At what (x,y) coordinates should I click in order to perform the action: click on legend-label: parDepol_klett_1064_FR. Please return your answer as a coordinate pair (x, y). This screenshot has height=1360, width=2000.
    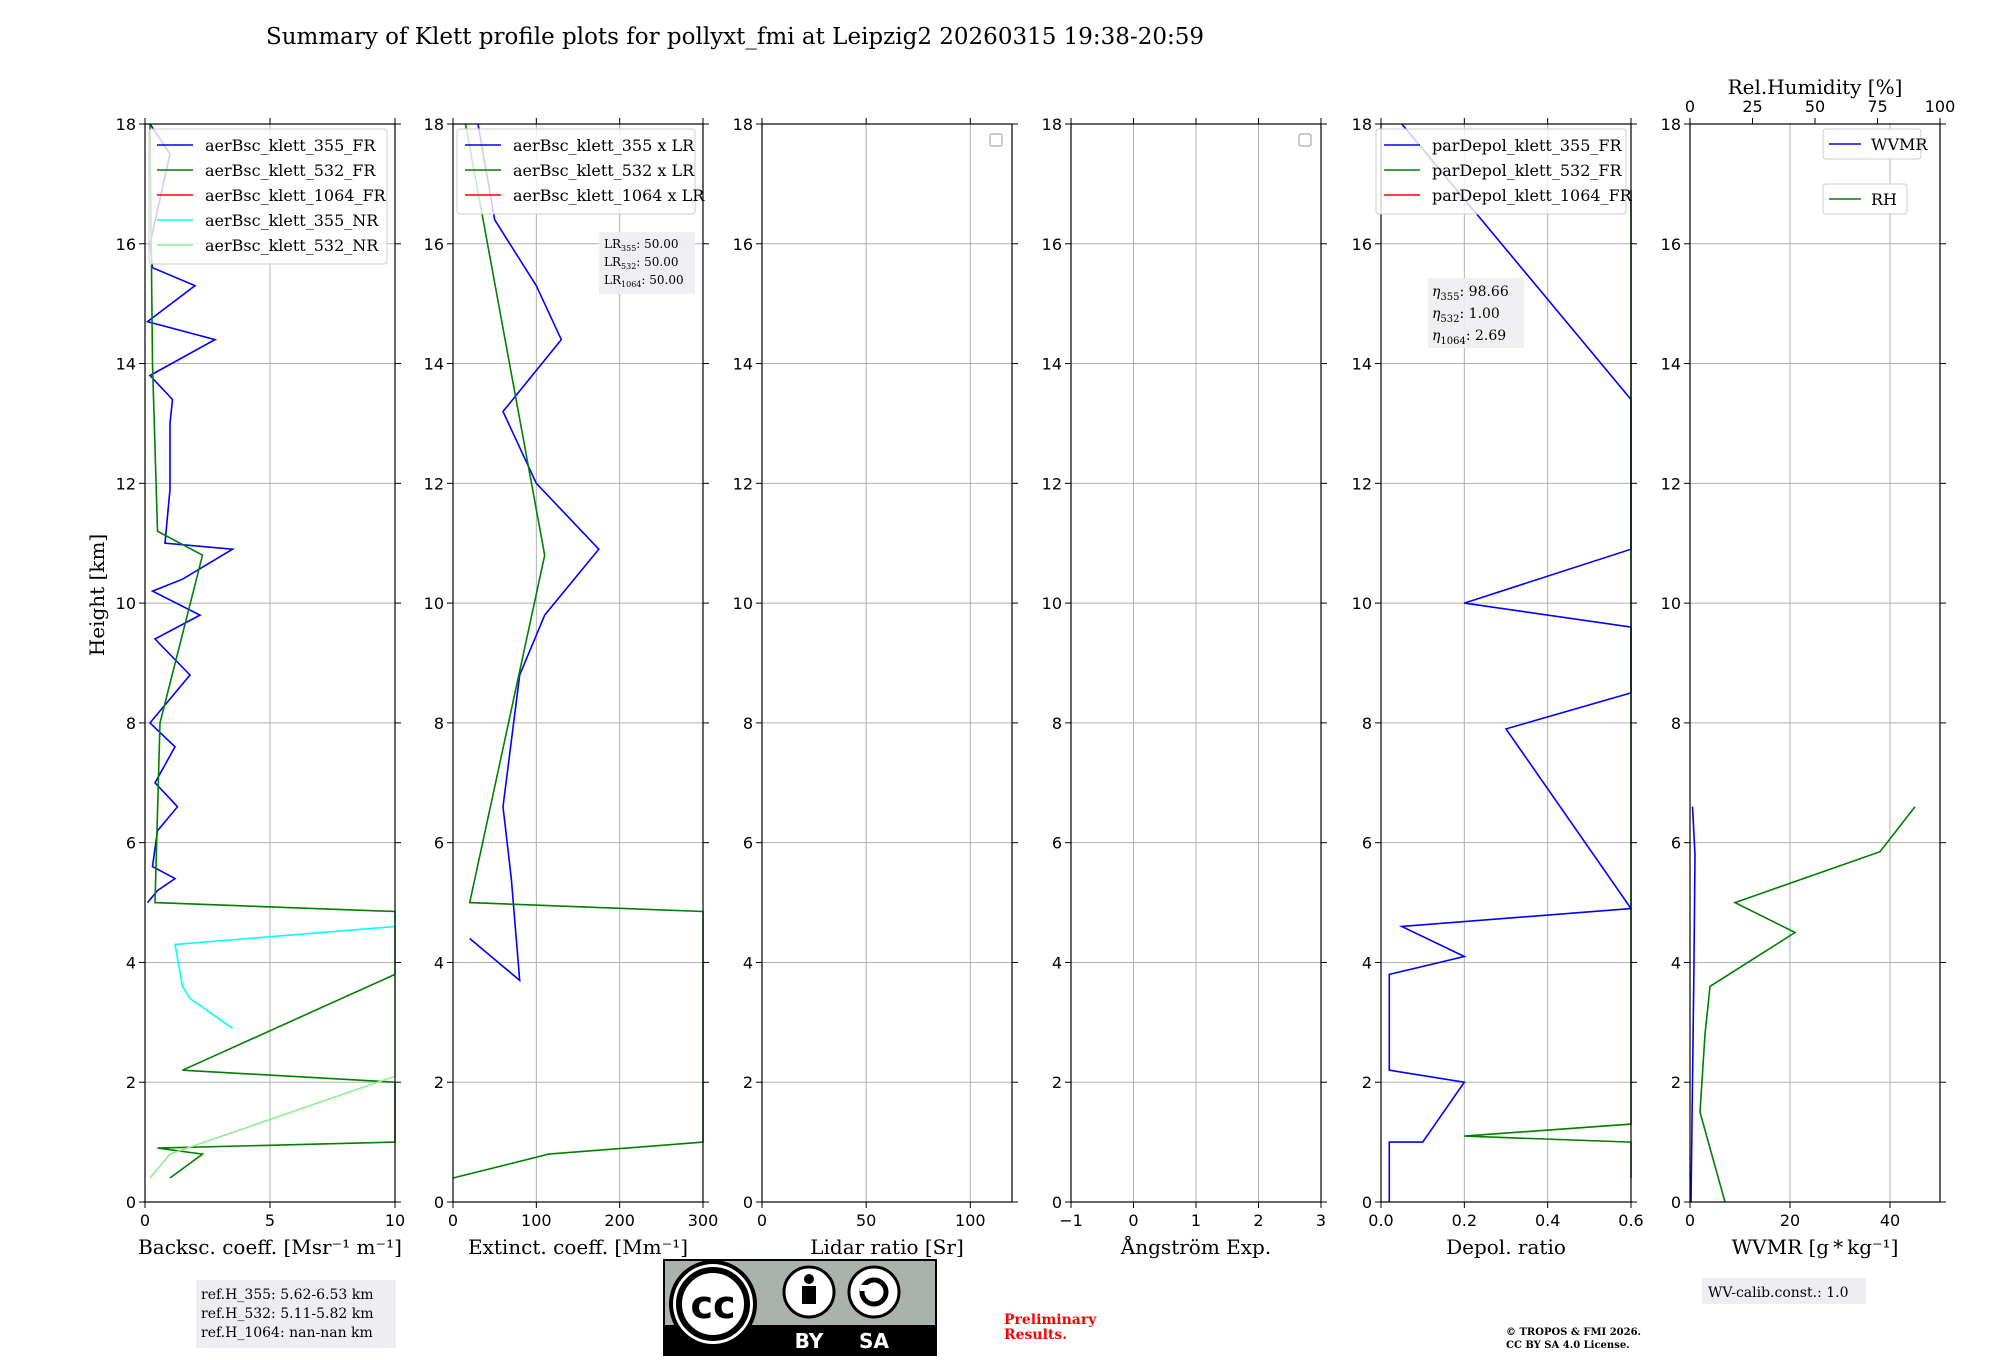
    Looking at the image, I should click on (1532, 195).